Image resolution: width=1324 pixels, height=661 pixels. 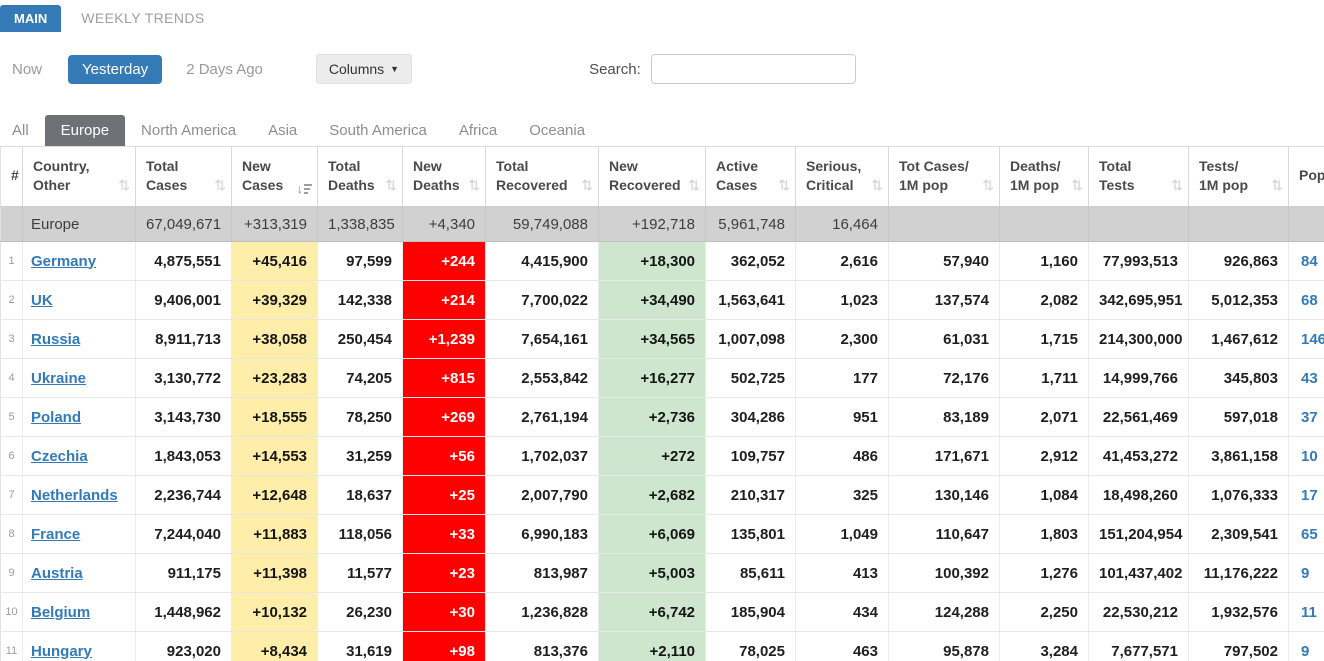 What do you see at coordinates (11, 534) in the screenshot?
I see `cell-rank: 8` at bounding box center [11, 534].